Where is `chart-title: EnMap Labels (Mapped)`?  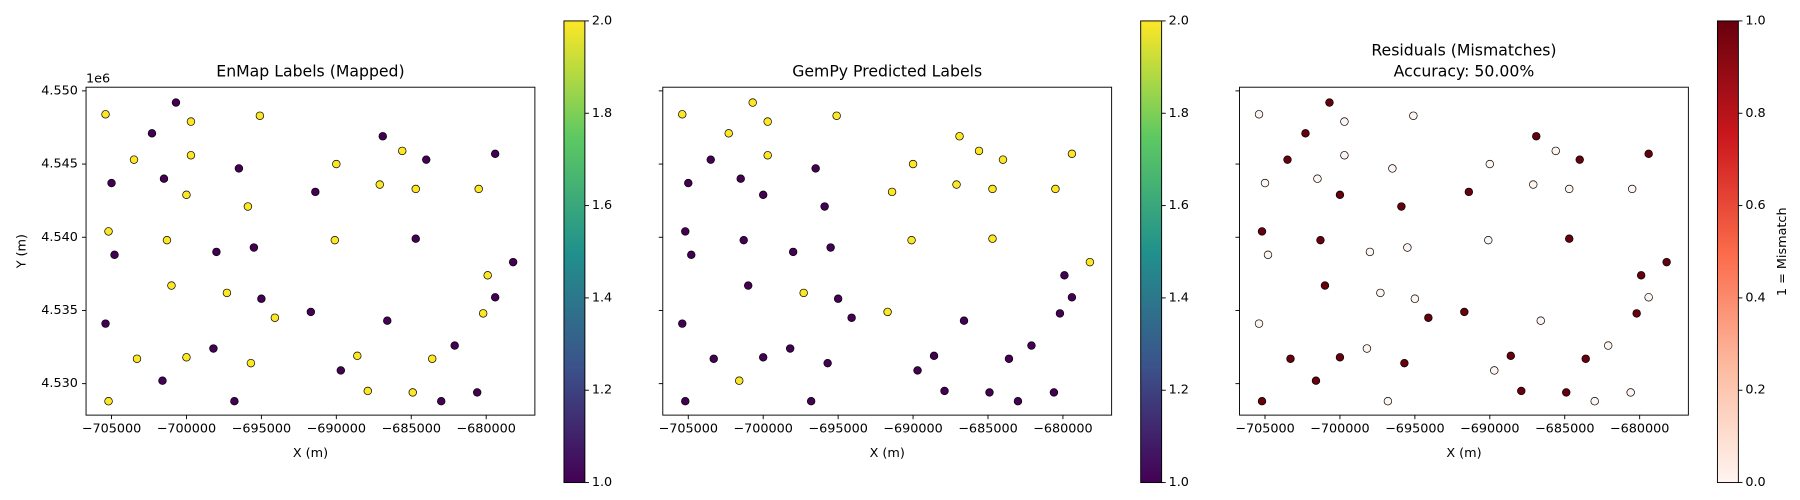 chart-title: EnMap Labels (Mapped) is located at coordinates (310, 71).